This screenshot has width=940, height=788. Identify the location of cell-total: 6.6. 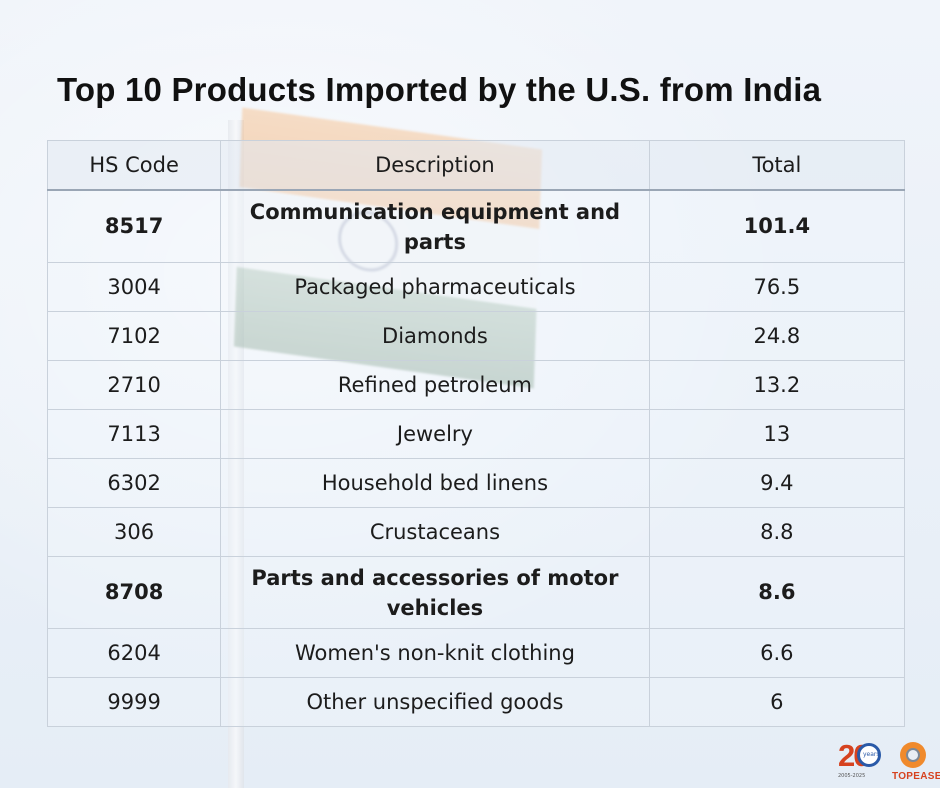
(777, 653).